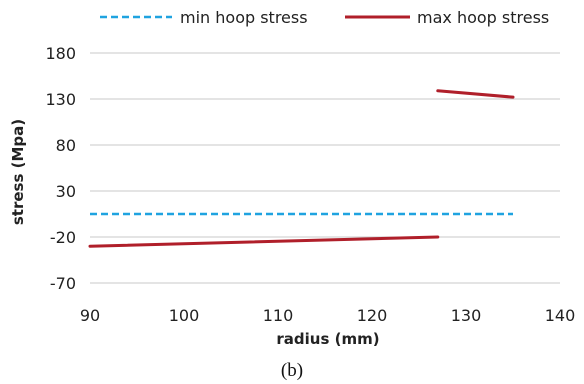 This screenshot has width=584, height=384. Describe the element at coordinates (90, 315) in the screenshot. I see `x-tick-label: 90` at that location.